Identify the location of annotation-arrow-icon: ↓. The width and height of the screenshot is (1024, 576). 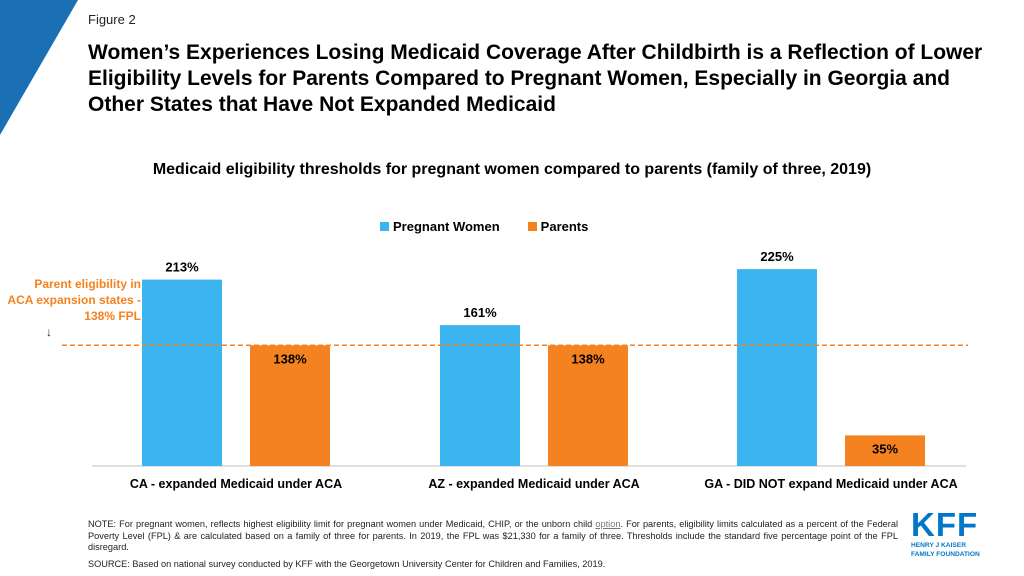
(49, 332).